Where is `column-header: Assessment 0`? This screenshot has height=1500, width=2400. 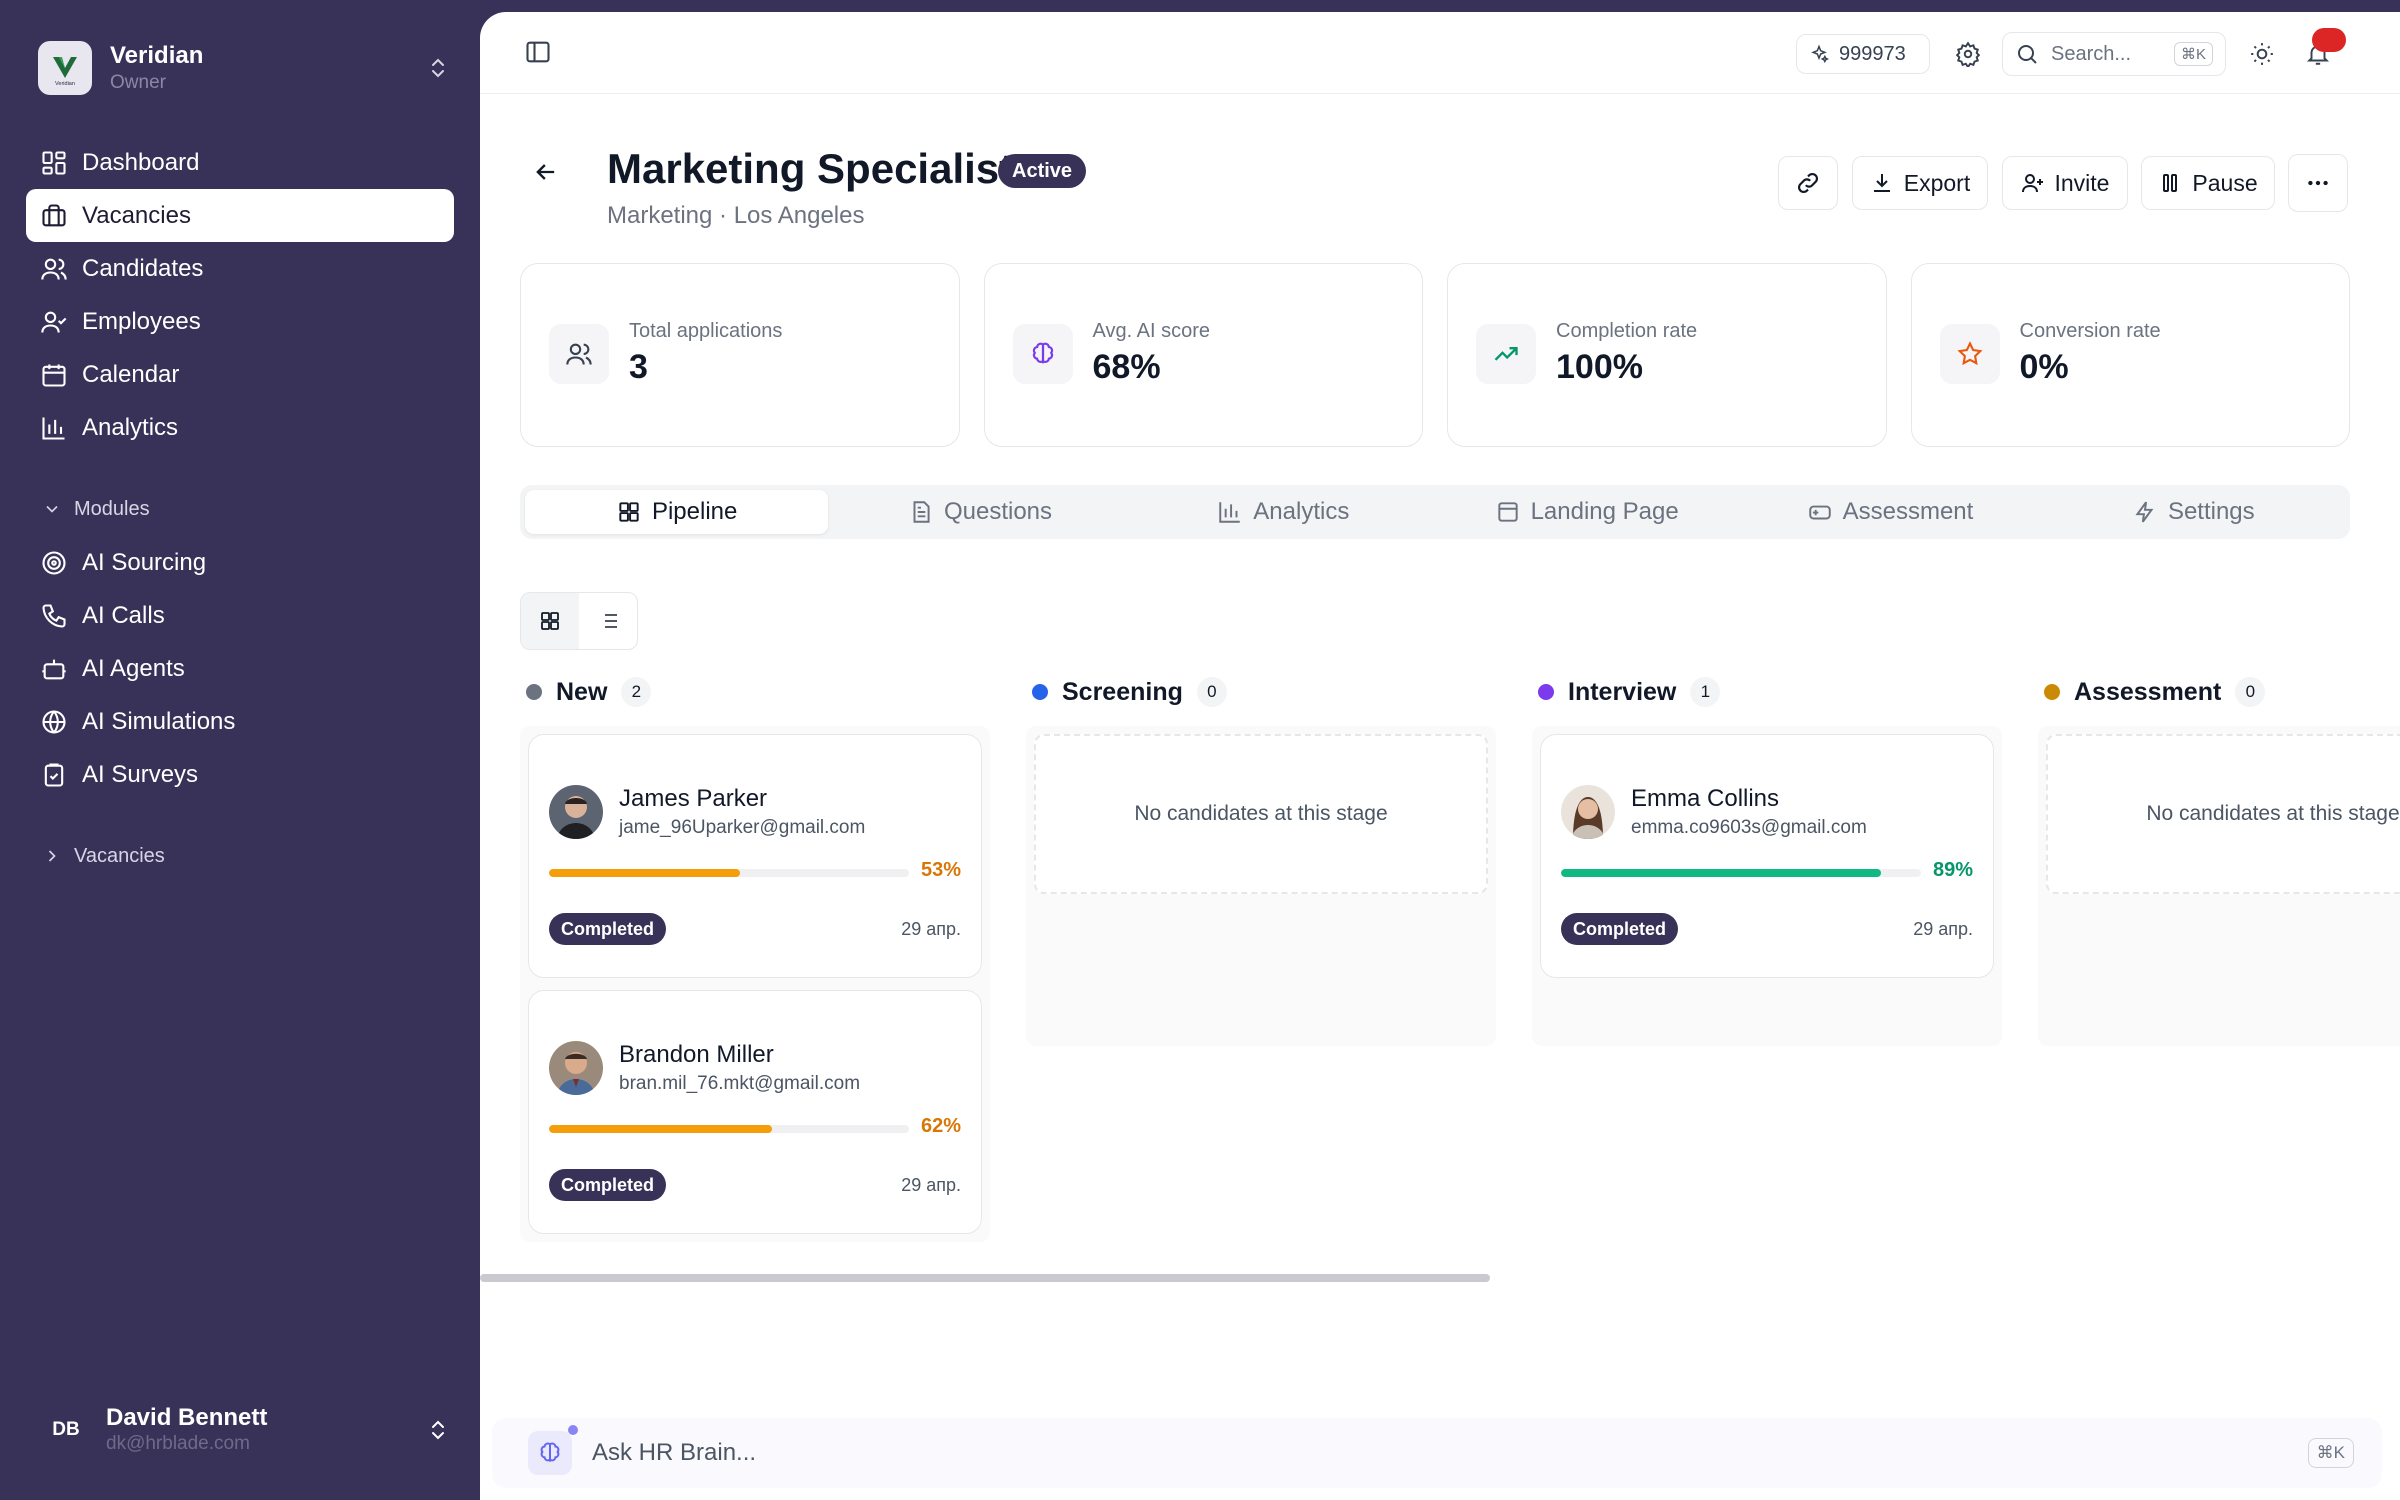
column-header: Assessment 0 is located at coordinates (2219, 692).